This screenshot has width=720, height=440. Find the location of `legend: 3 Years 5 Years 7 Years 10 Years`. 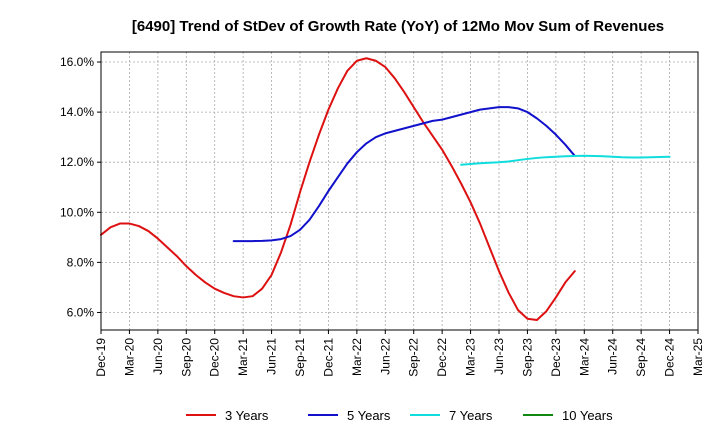

legend: 3 Years 5 Years 7 Years 10 Years is located at coordinates (399, 415).